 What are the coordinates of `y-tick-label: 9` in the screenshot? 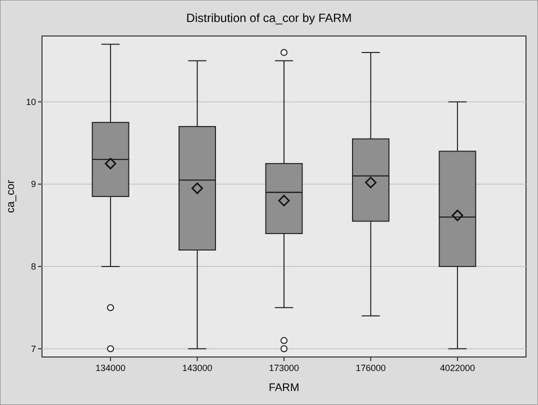 It's located at (33, 184).